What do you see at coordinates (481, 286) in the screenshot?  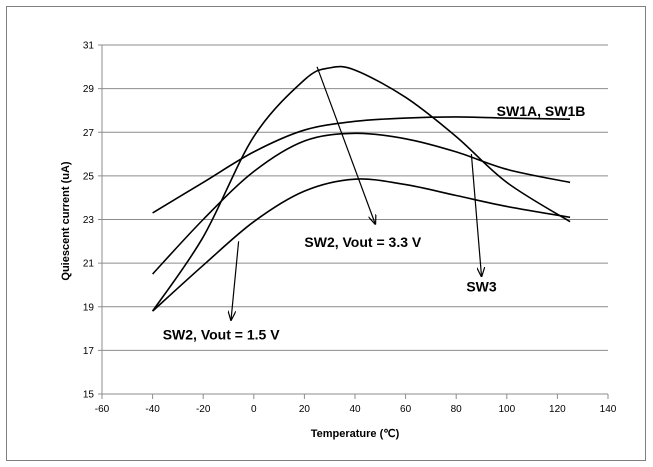 I see `series-annotation-label: SW3` at bounding box center [481, 286].